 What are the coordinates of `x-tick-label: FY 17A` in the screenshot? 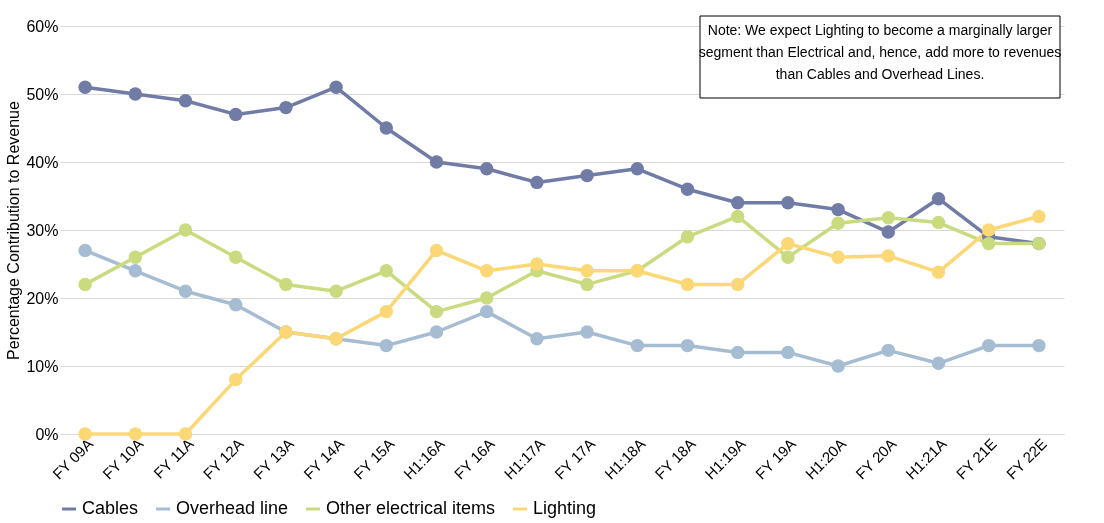 It's located at (575, 459).